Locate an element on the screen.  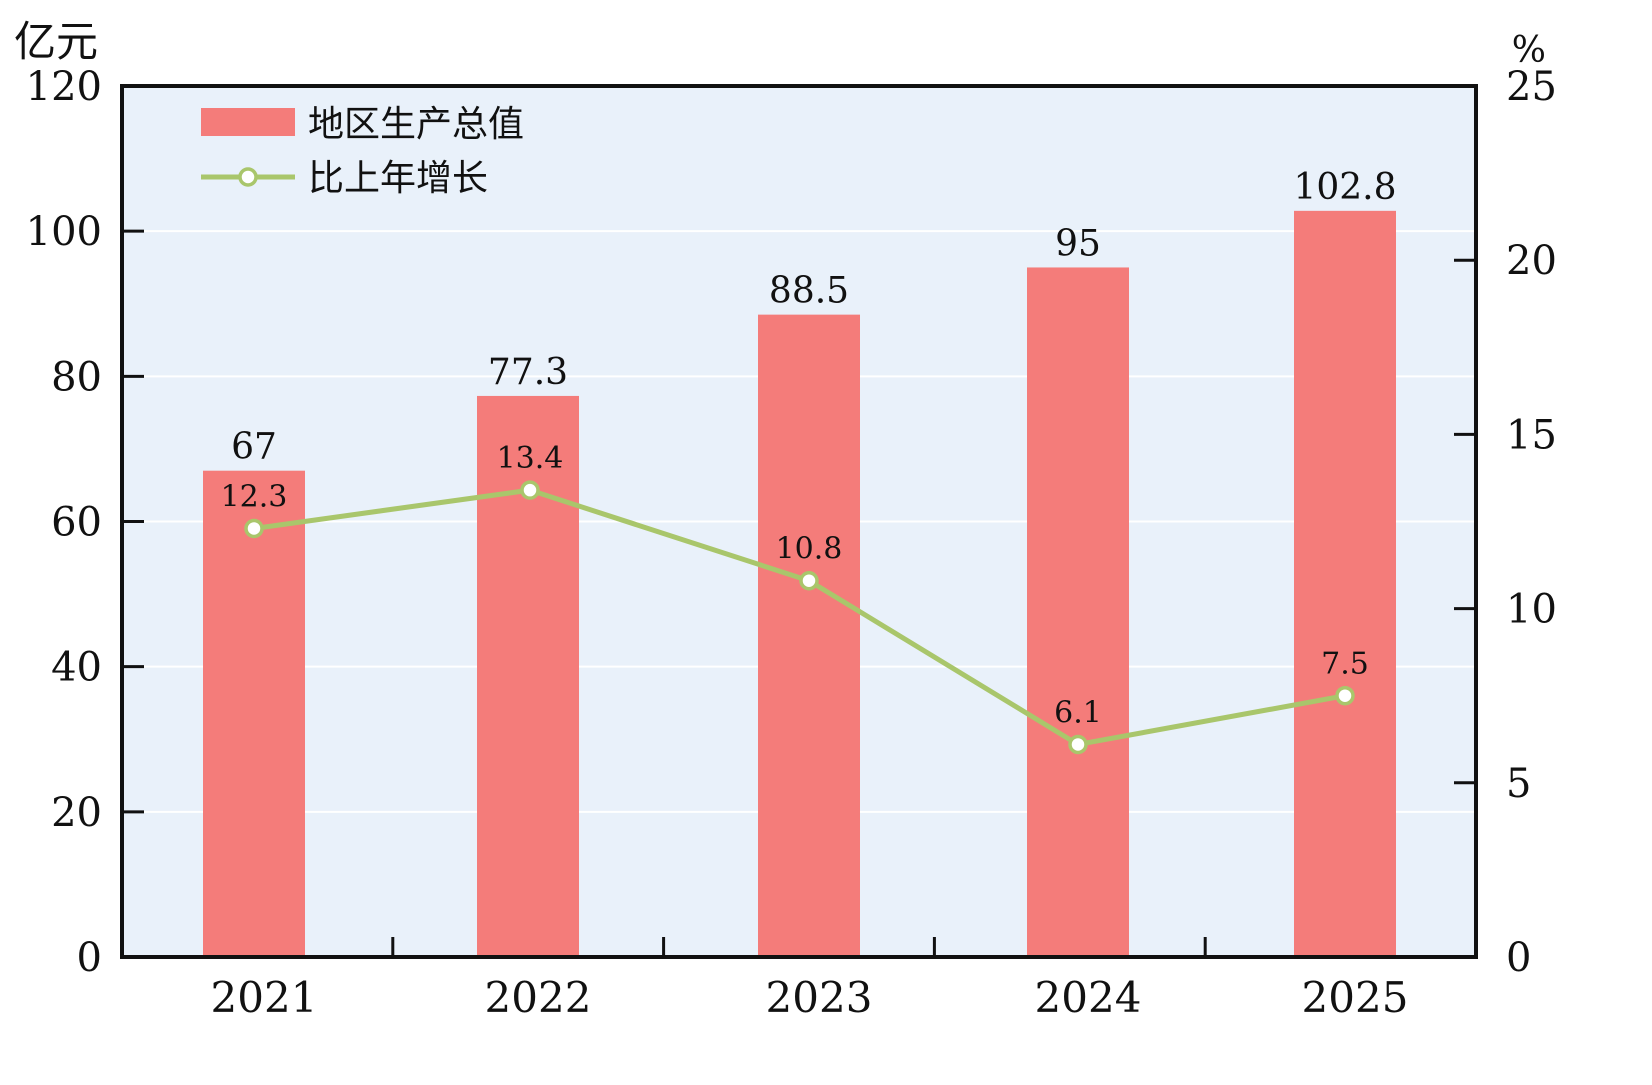
bar-value-label: 95 is located at coordinates (1078, 243).